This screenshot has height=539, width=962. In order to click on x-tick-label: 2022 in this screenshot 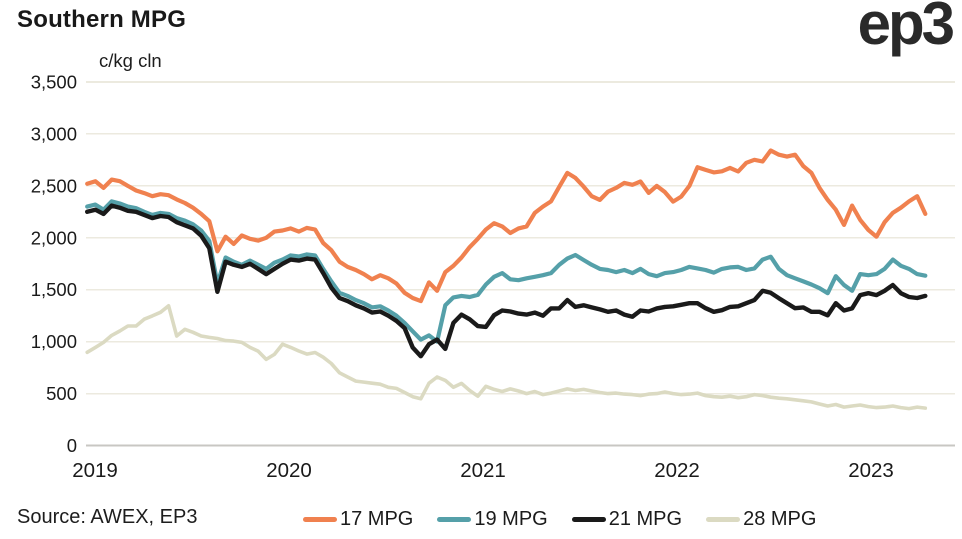, I will do `click(677, 470)`.